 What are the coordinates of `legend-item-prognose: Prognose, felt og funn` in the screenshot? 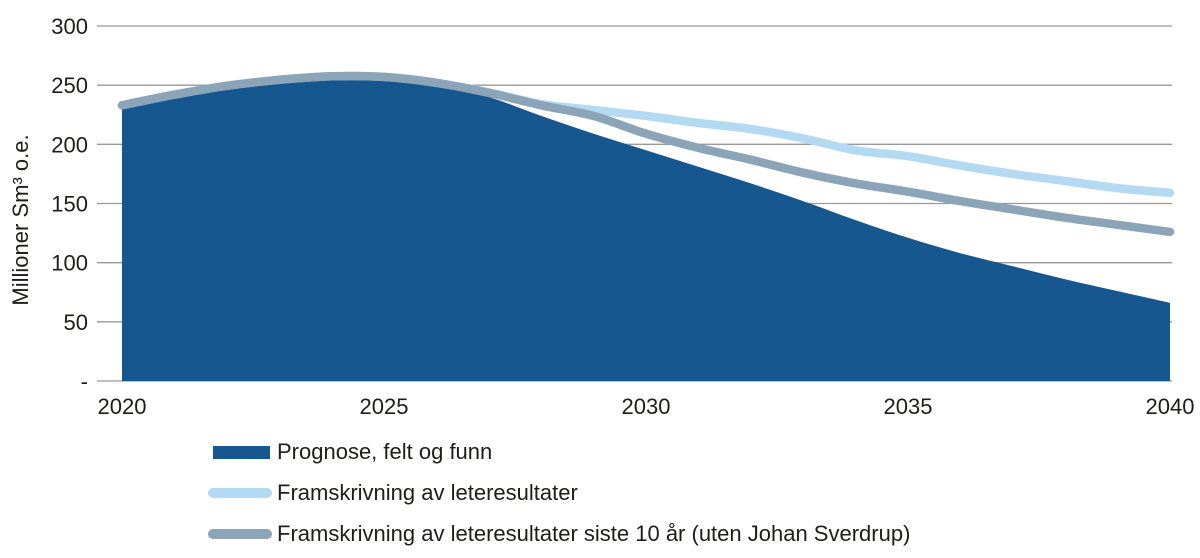 It's located at (559, 452).